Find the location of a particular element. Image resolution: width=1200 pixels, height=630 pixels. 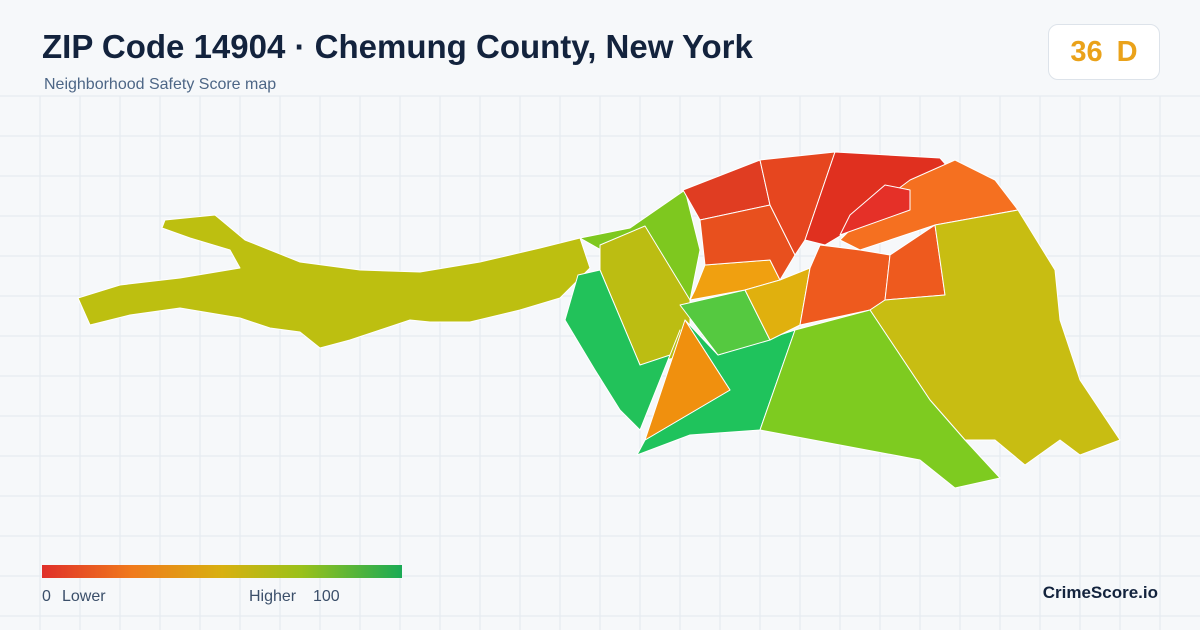

score-value: 36 is located at coordinates (1086, 51).